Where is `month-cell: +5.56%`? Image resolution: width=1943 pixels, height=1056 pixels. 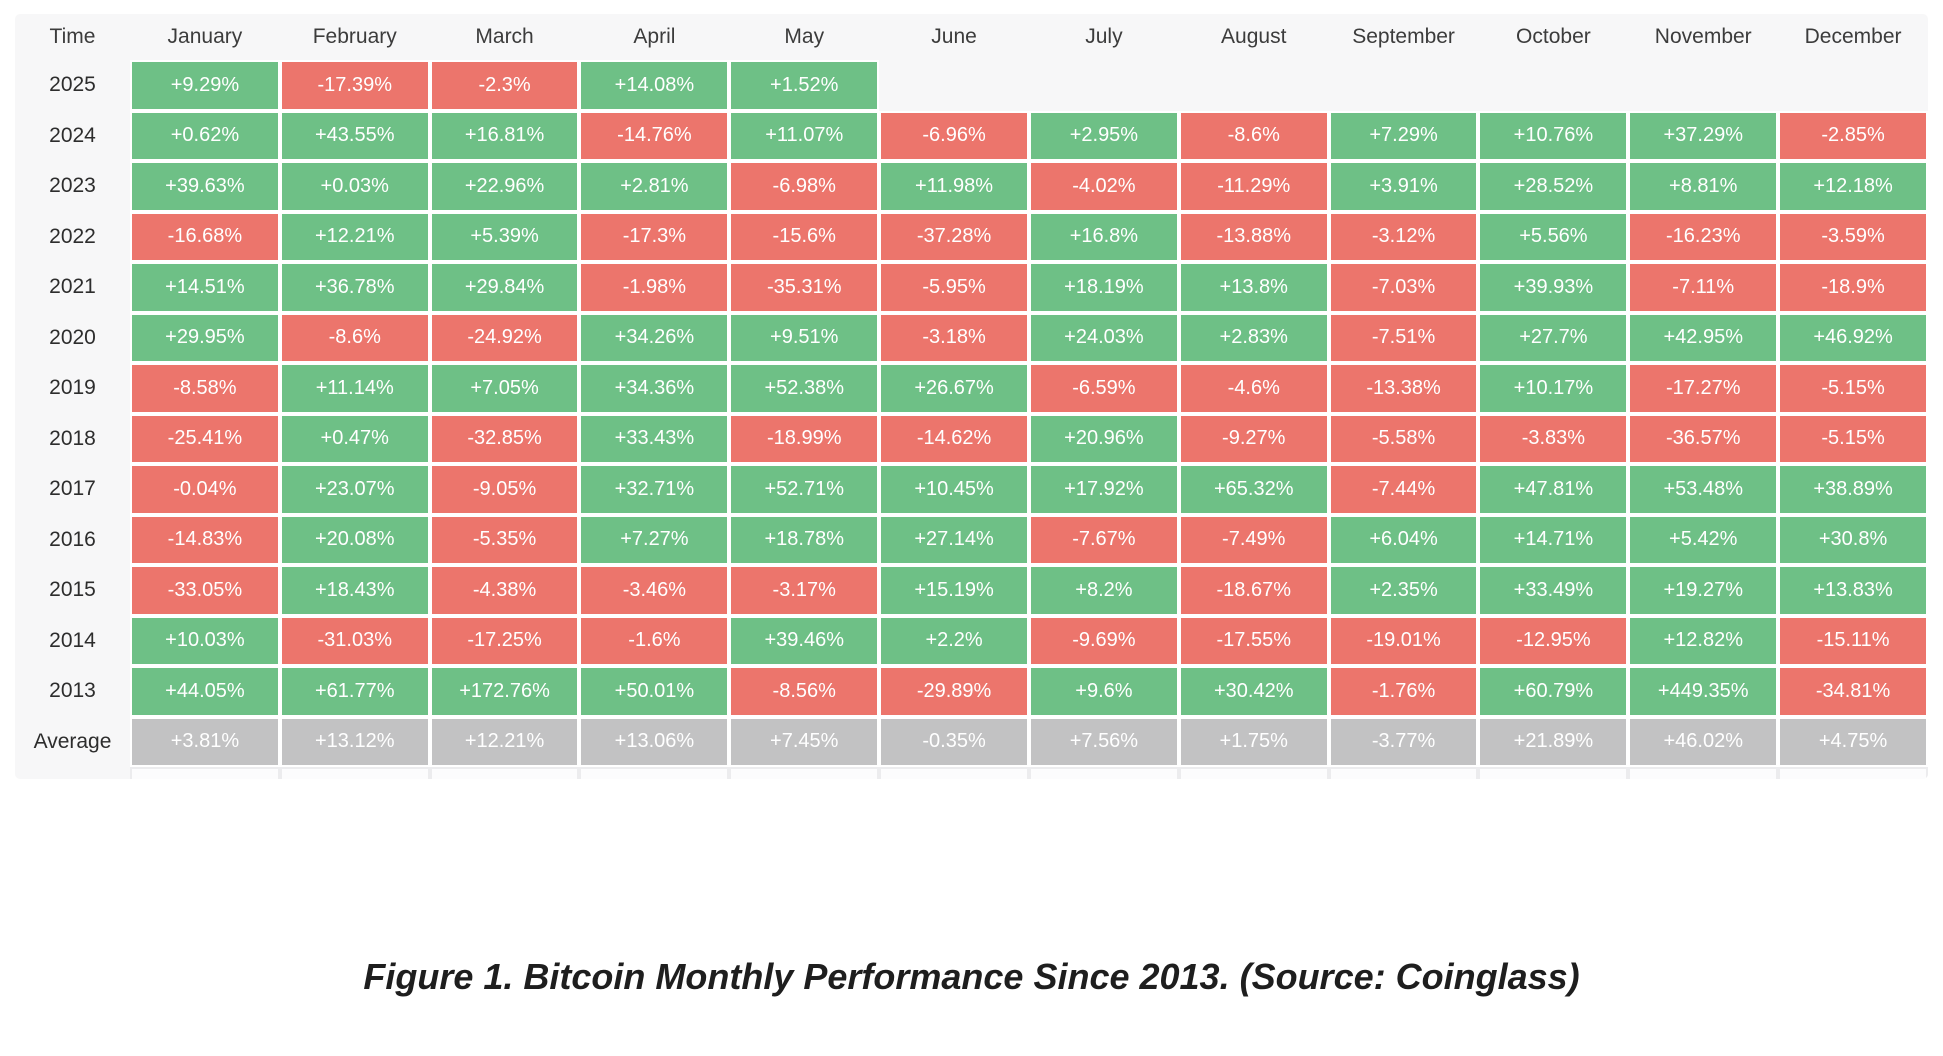
month-cell: +5.56% is located at coordinates (1553, 236).